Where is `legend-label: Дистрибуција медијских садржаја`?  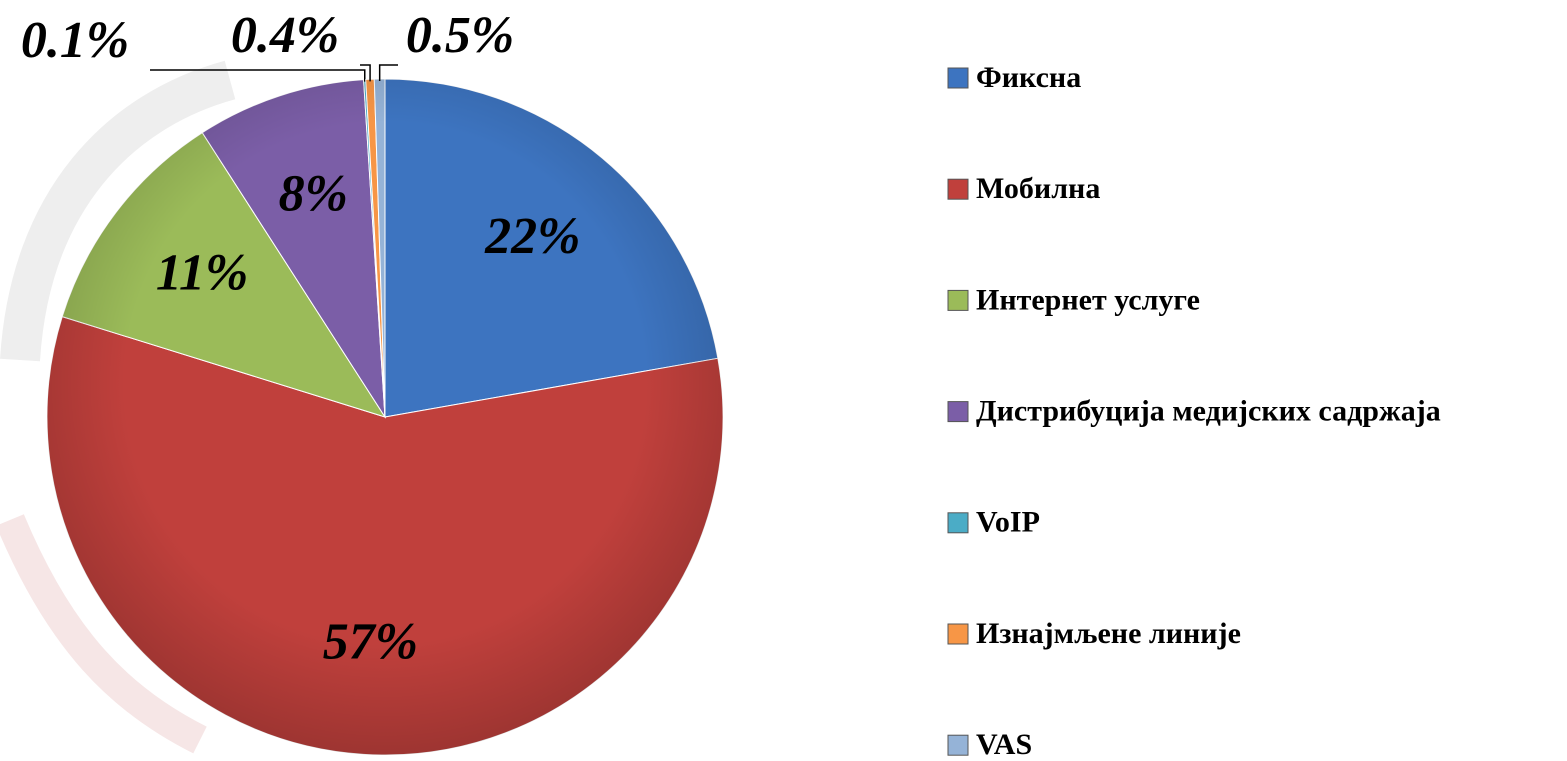 legend-label: Дистрибуција медијских садржаја is located at coordinates (1208, 410).